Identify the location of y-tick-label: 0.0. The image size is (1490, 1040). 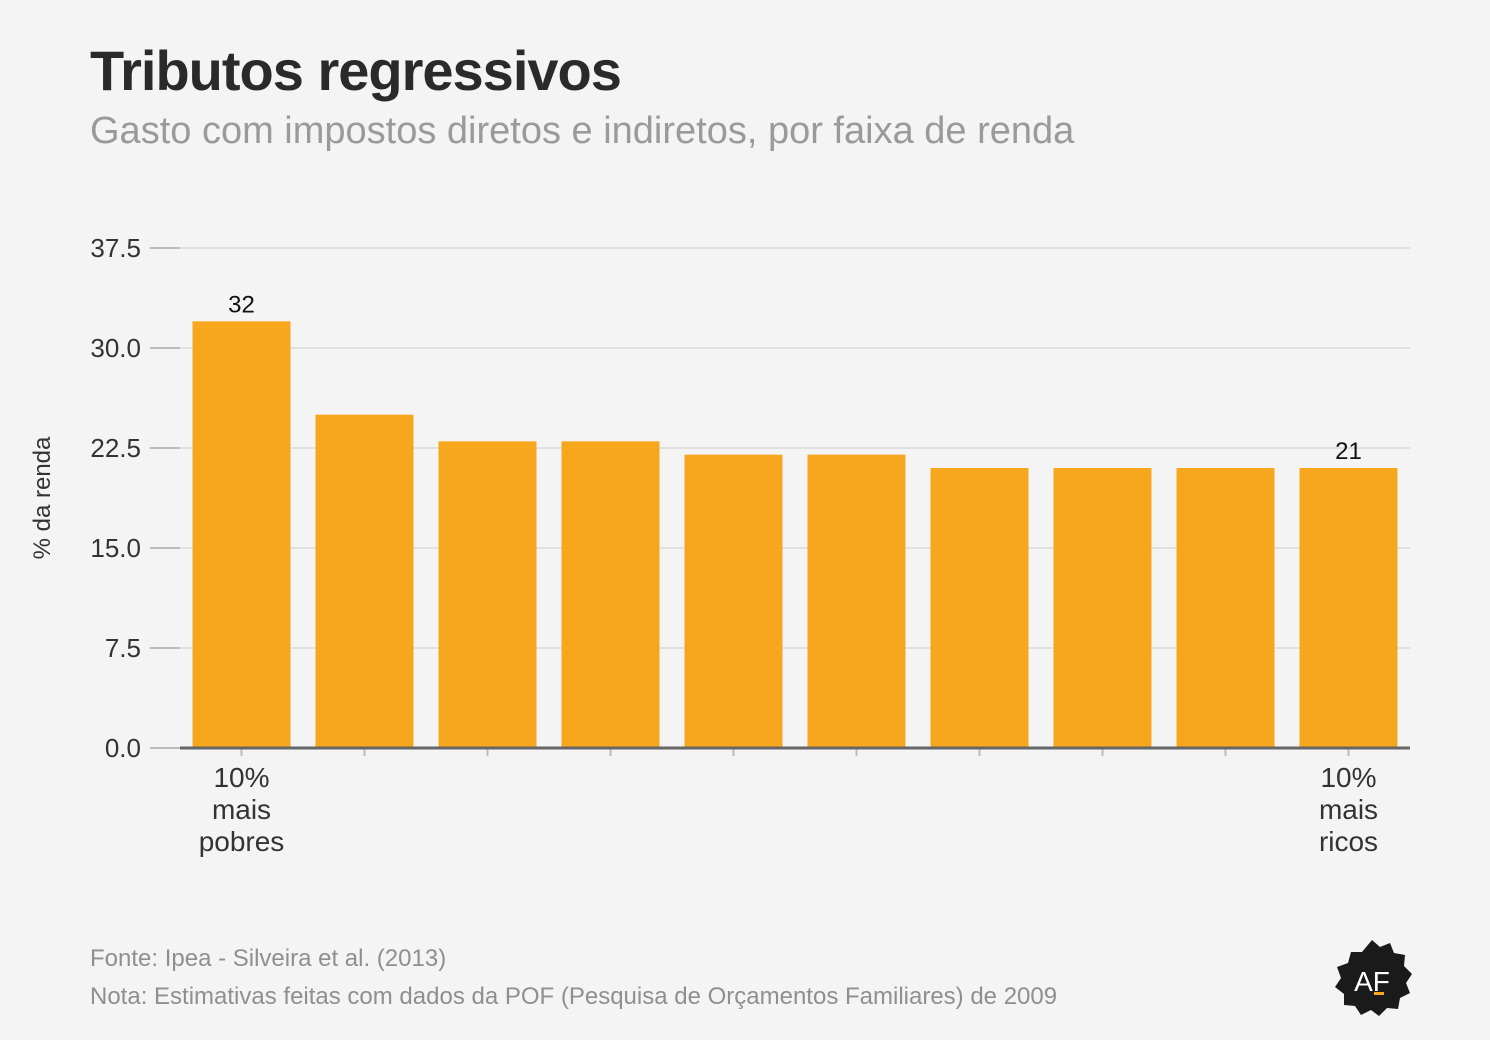
(123, 748).